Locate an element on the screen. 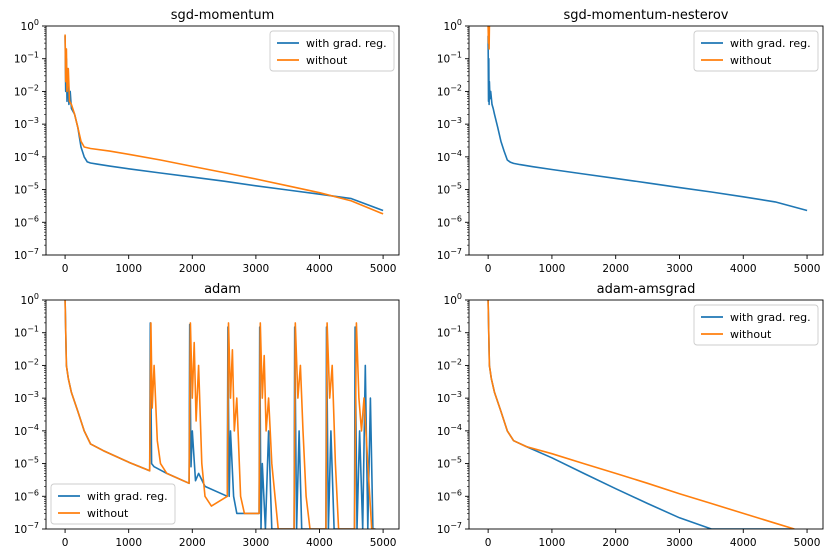 Image resolution: width=830 pixels, height=559 pixels. subplot-title: adam-amsgrad is located at coordinates (646, 289).